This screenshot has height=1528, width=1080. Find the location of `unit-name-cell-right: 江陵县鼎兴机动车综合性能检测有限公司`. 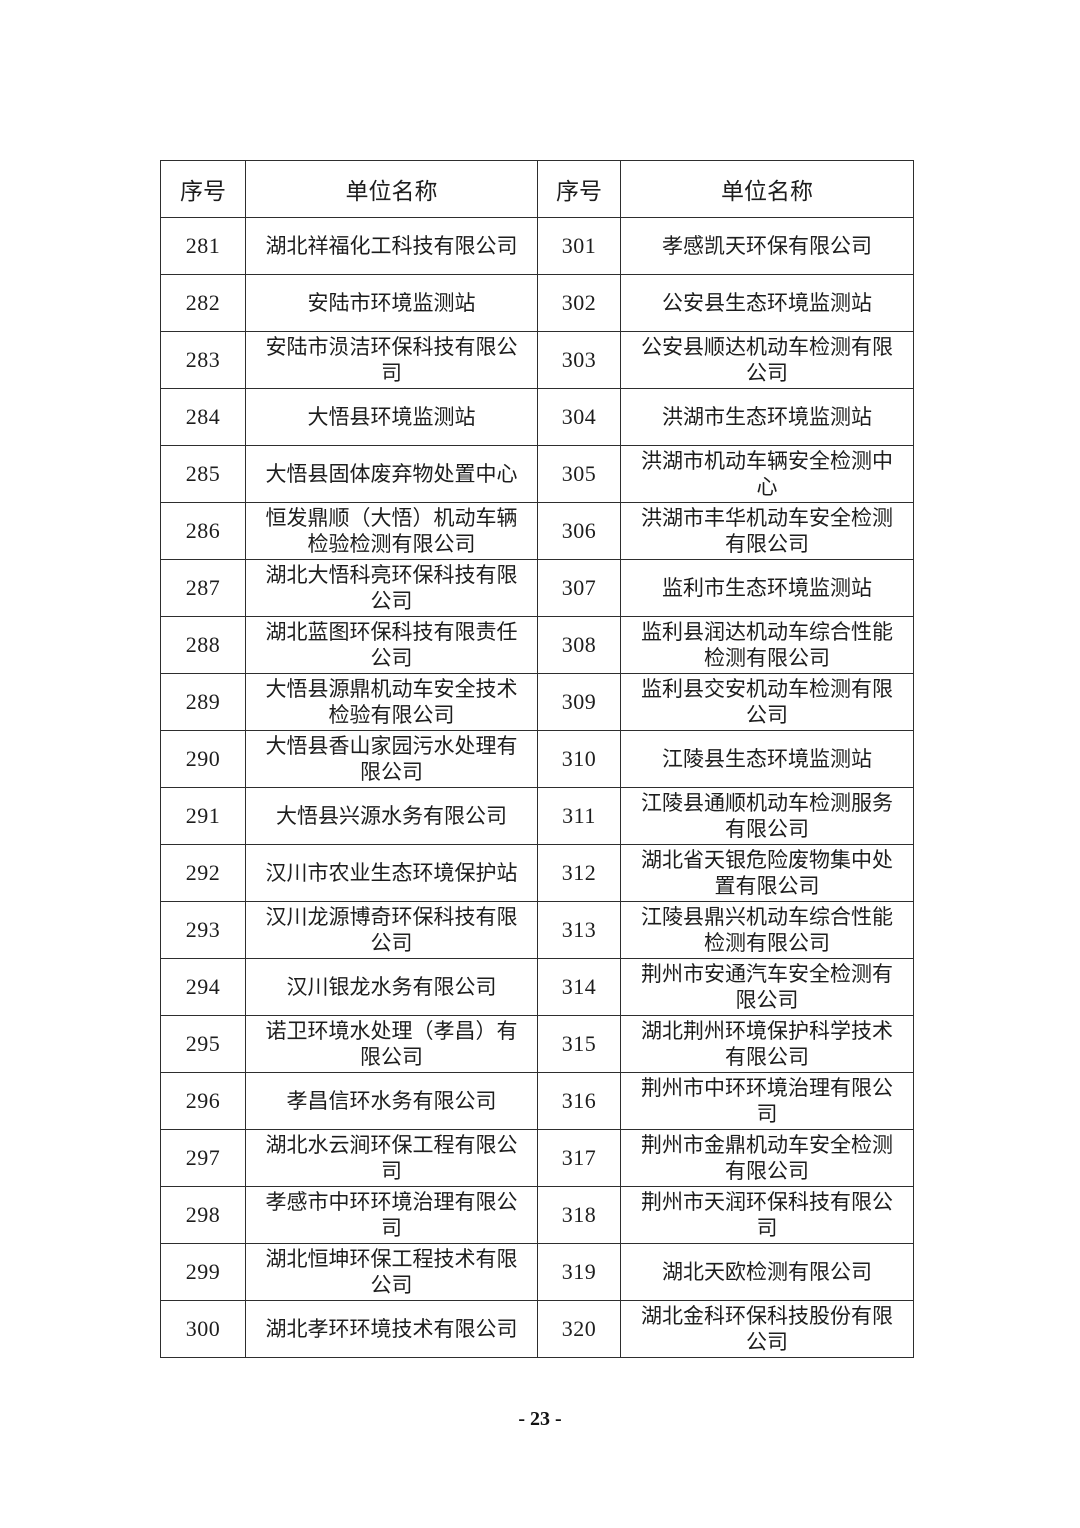

unit-name-cell-right: 江陵县鼎兴机动车综合性能检测有限公司 is located at coordinates (767, 930).